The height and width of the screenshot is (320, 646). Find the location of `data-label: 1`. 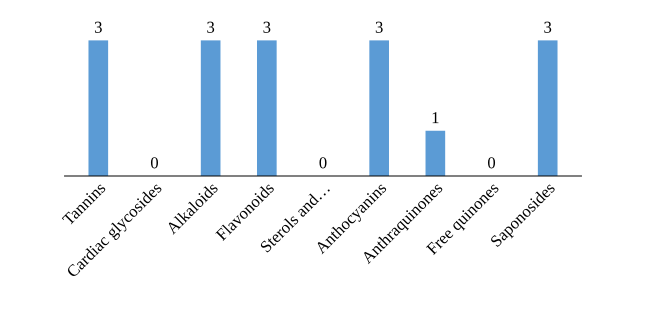

data-label: 1 is located at coordinates (435, 118).